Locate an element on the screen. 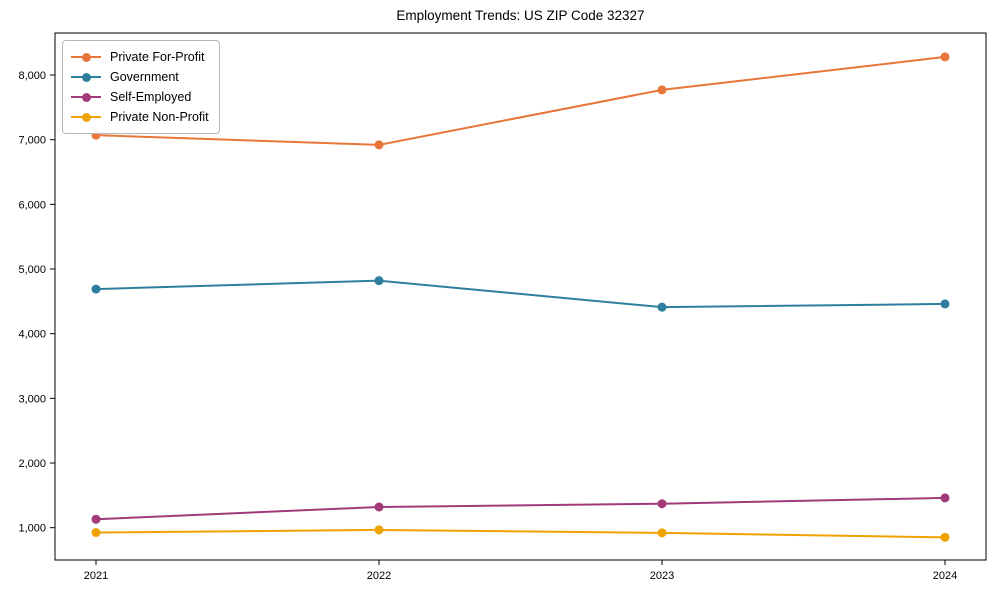 Image resolution: width=1000 pixels, height=600 pixels. svg-text: 2022 is located at coordinates (379, 576).